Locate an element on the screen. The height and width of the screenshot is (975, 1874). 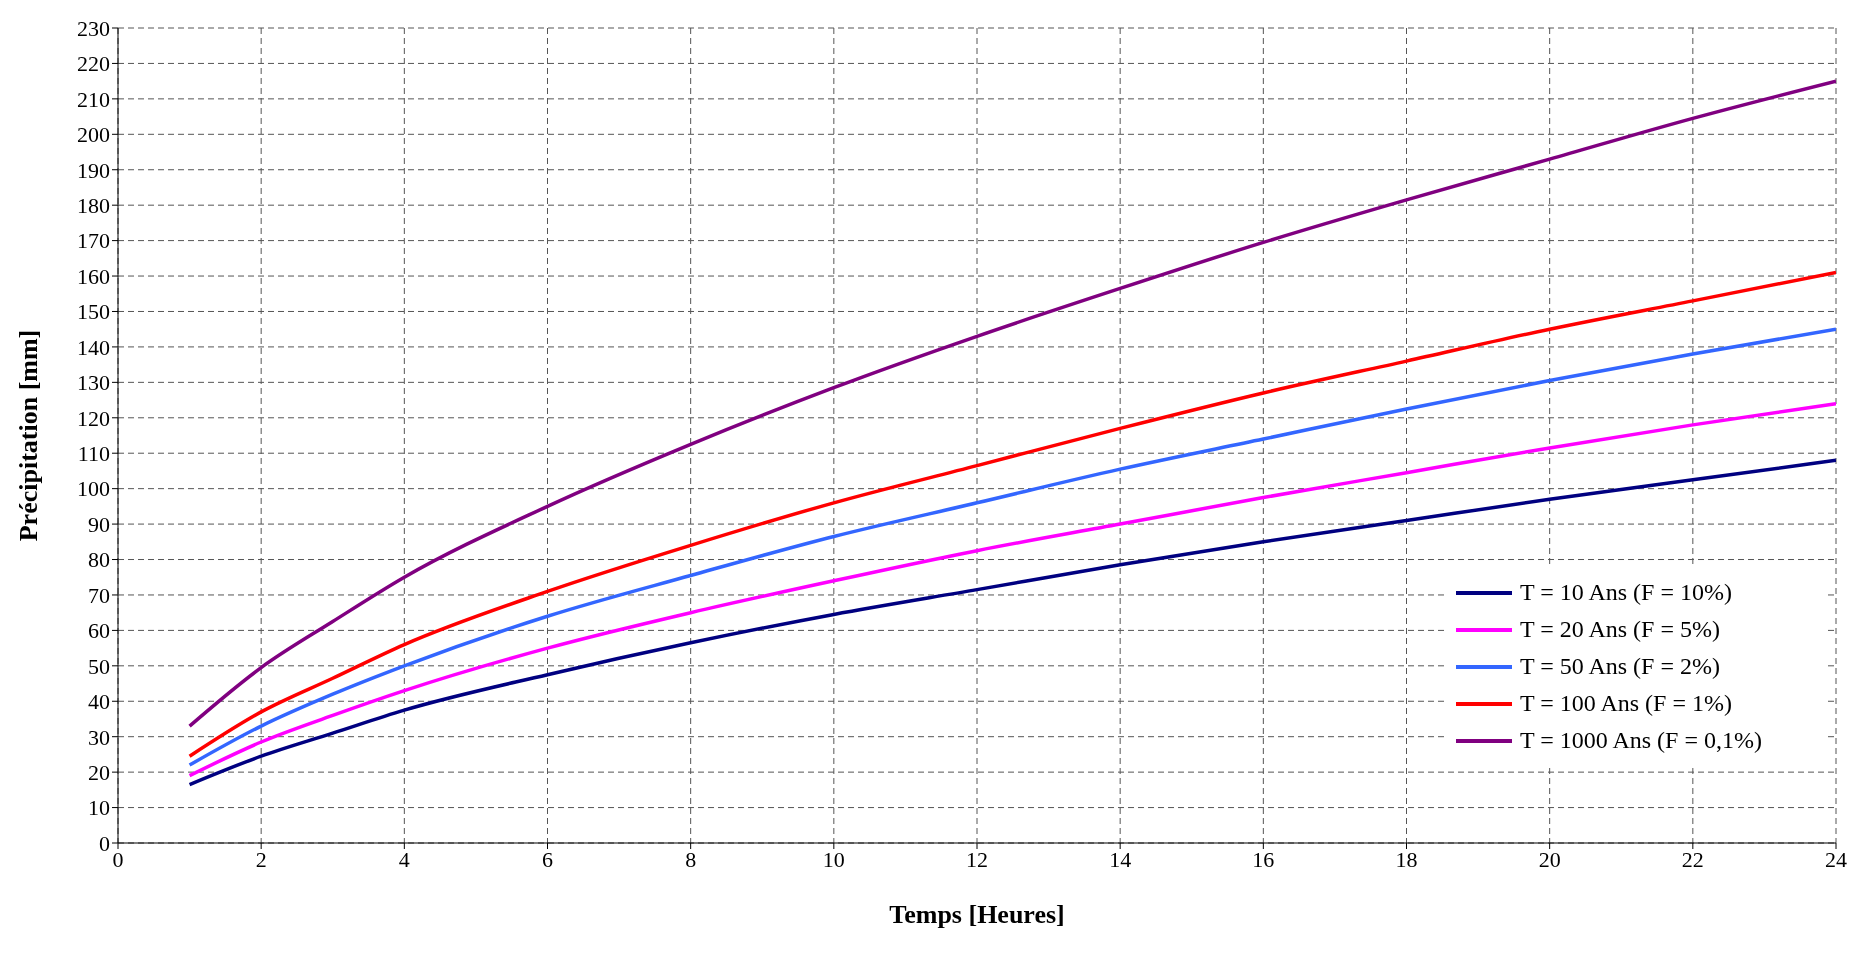
x-tick-label: 24 is located at coordinates (1836, 859).